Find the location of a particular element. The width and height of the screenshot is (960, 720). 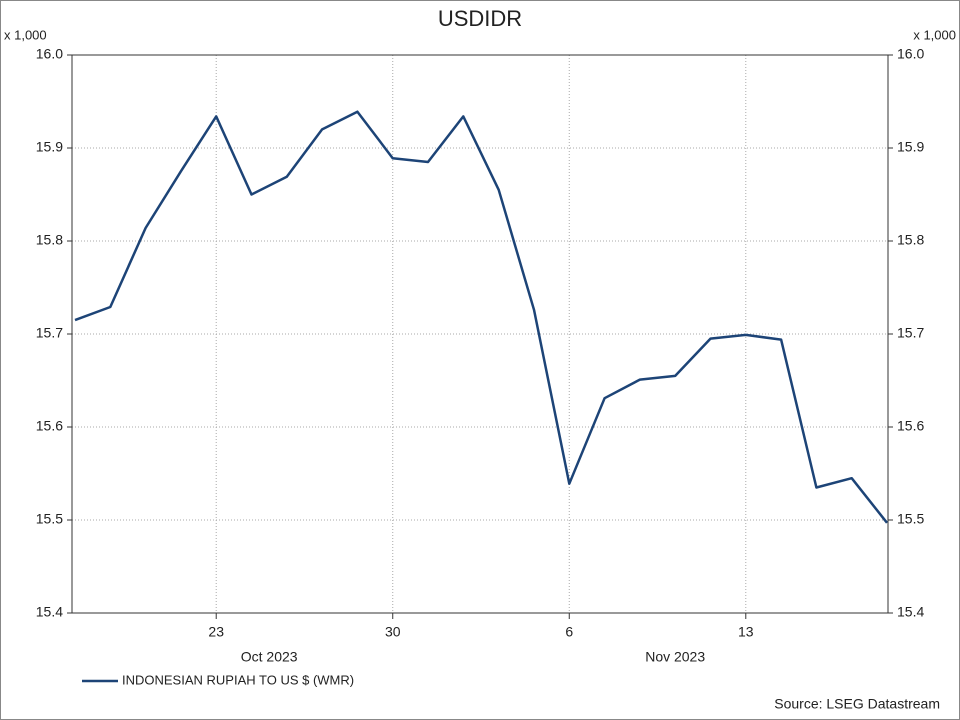

y2-tick-label: 15.4 is located at coordinates (910, 612).